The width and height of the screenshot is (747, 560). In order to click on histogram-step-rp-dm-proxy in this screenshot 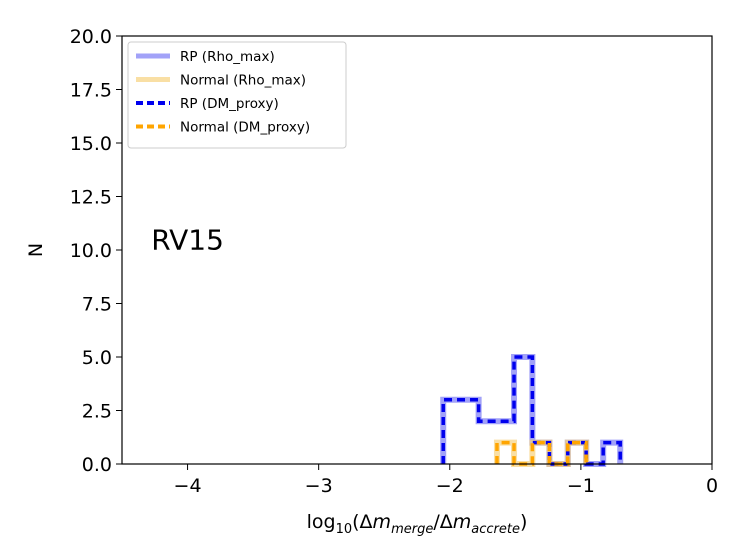, I will do `click(531, 410)`.